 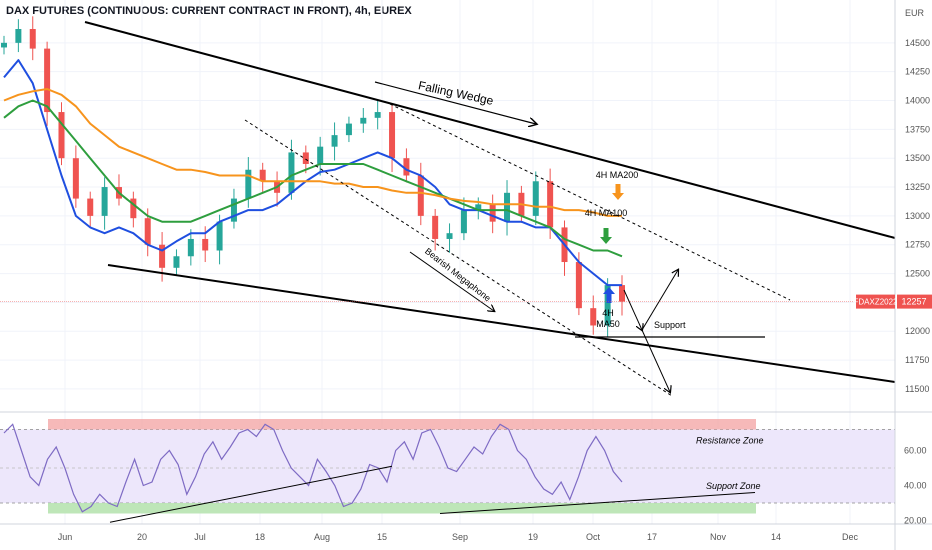 What do you see at coordinates (718, 537) in the screenshot?
I see `x-tick-label: Nov` at bounding box center [718, 537].